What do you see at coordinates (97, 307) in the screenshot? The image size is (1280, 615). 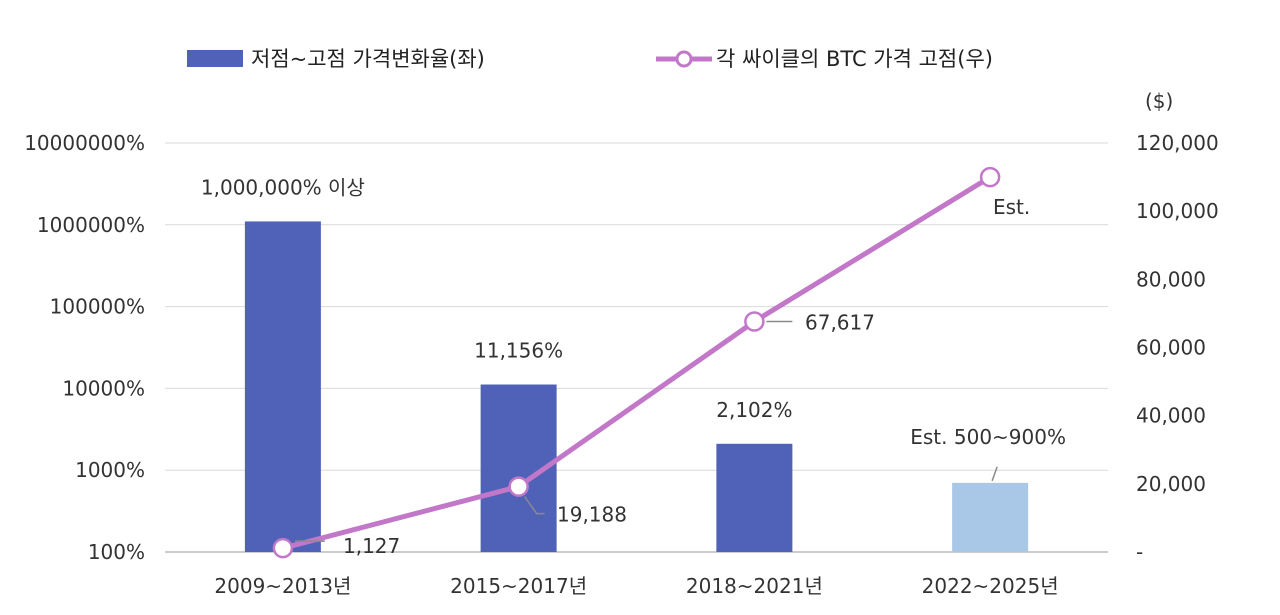 I see `left-tick-label: 100000%` at bounding box center [97, 307].